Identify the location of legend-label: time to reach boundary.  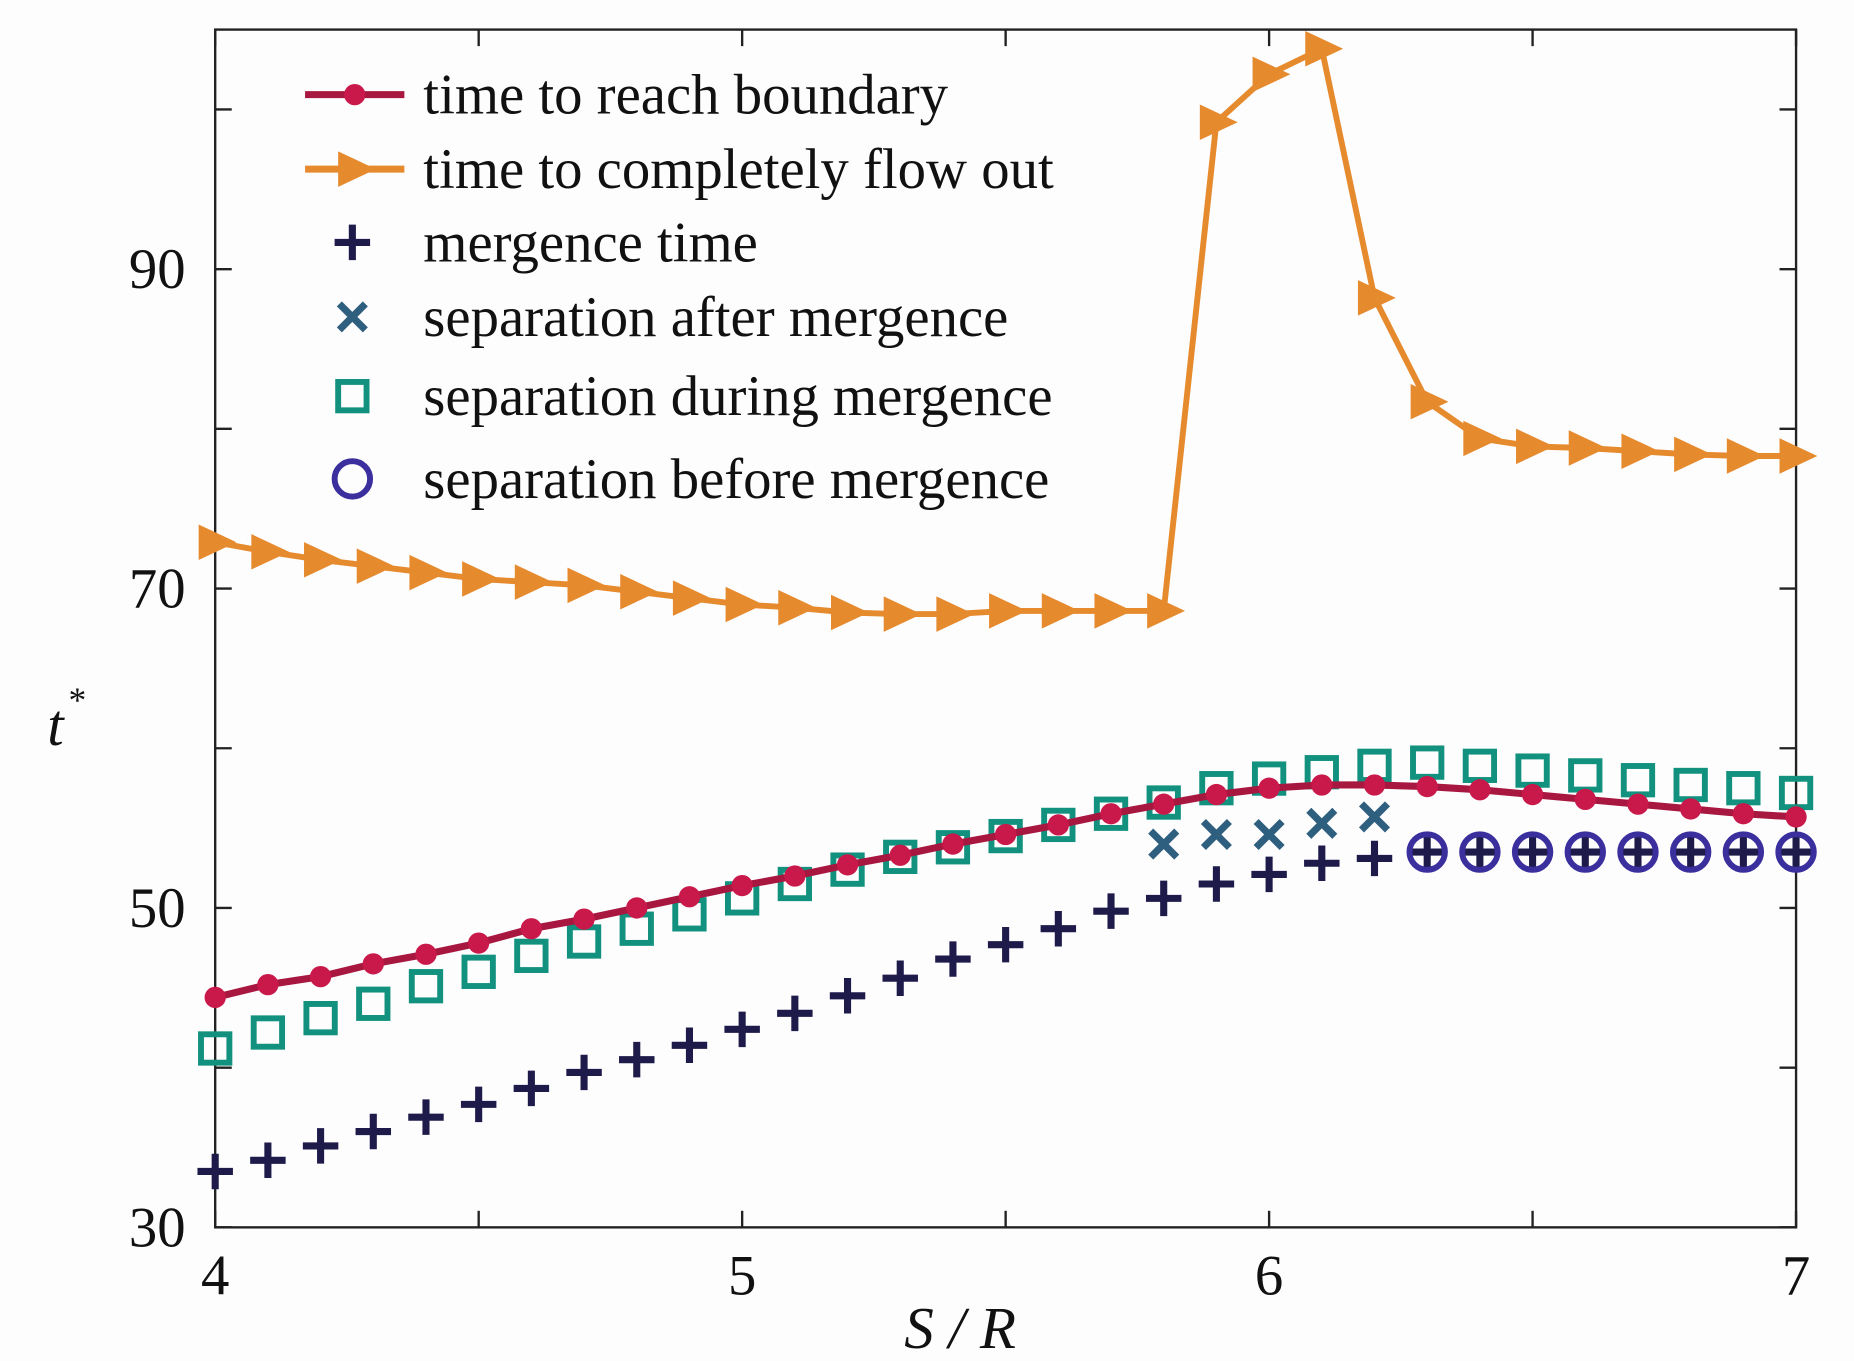
(685, 95).